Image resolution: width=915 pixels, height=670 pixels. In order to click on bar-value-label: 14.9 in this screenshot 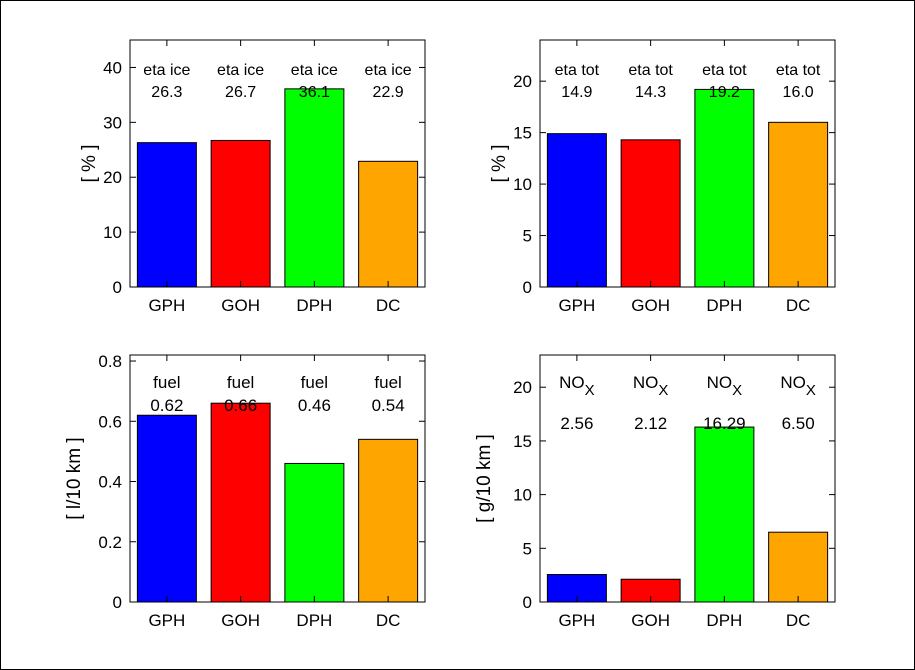, I will do `click(576, 92)`.